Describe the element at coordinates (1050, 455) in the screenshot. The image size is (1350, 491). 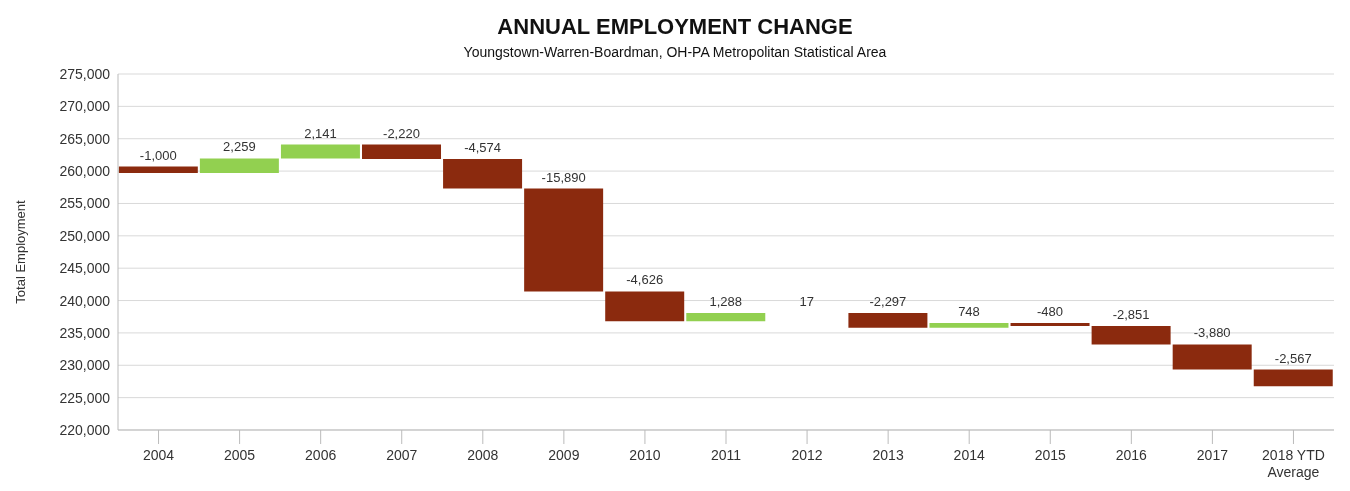
I see `x-tick-label: 2015` at that location.